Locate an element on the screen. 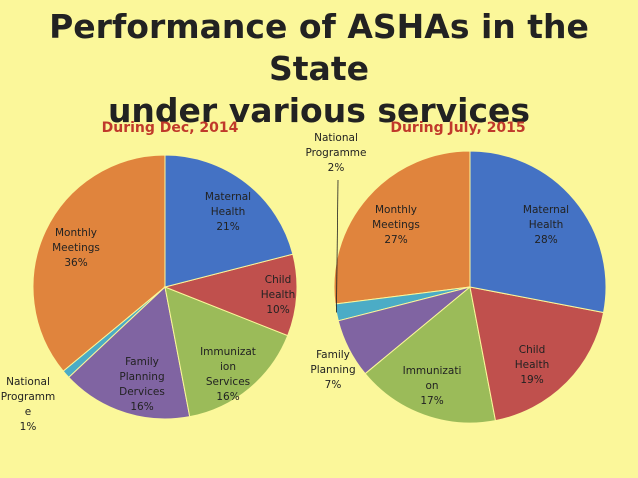  title-line-2: under various services is located at coordinates (319, 110).